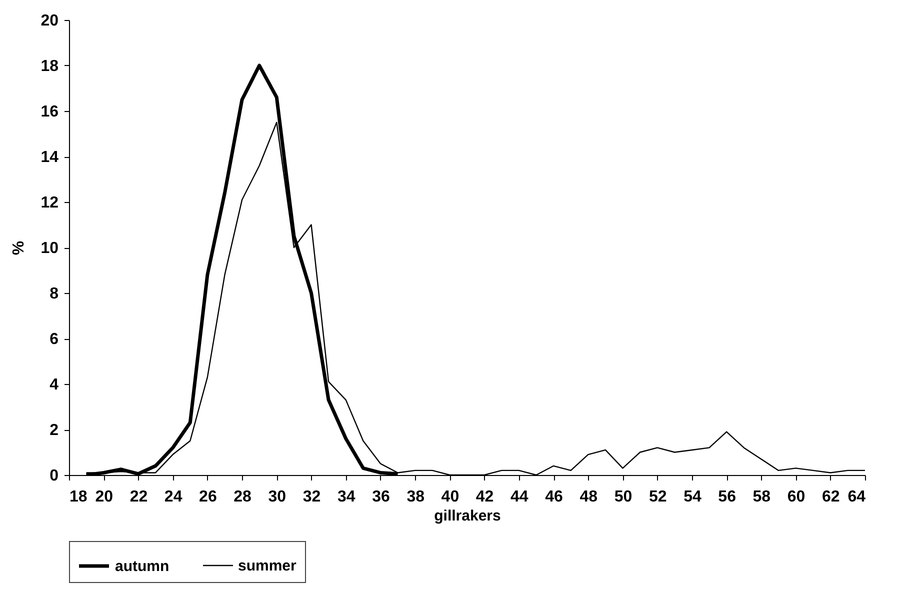 The width and height of the screenshot is (906, 605). I want to click on x-tick-label: 26, so click(208, 497).